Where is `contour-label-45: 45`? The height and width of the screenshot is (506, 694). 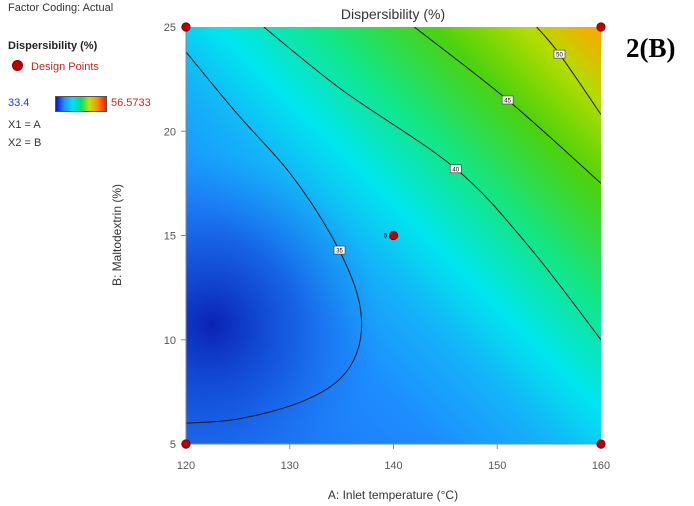 contour-label-45: 45 is located at coordinates (507, 101).